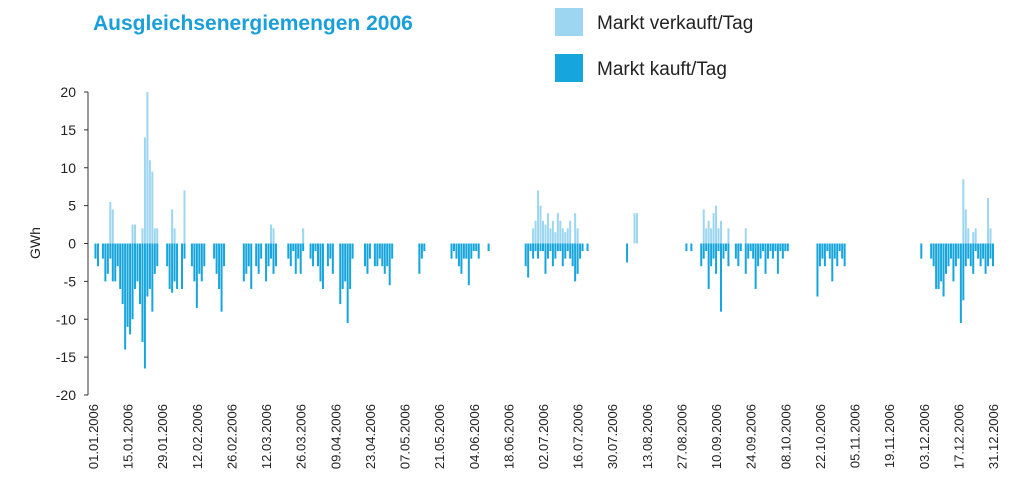 This screenshot has width=1011, height=501. I want to click on x-tick-label: 21.05.2006, so click(439, 436).